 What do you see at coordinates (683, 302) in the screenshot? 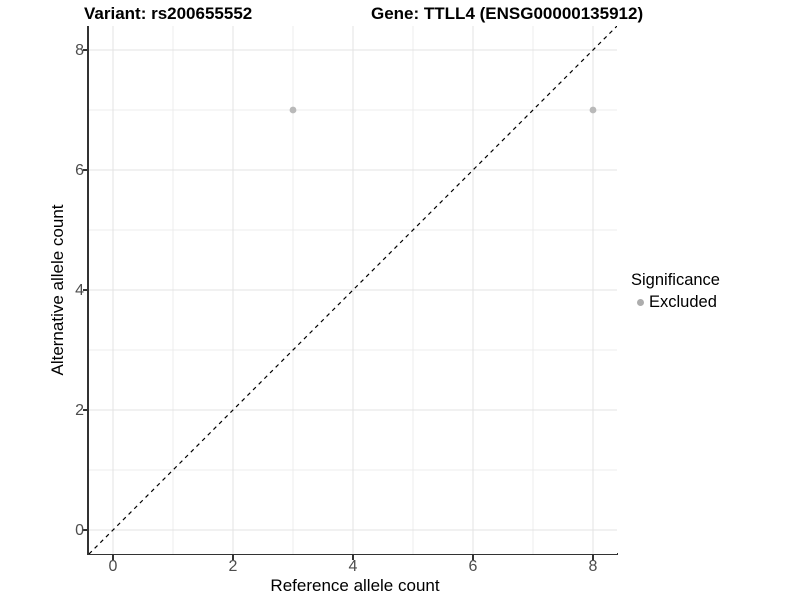
I see `legend-item-label: Excluded` at bounding box center [683, 302].